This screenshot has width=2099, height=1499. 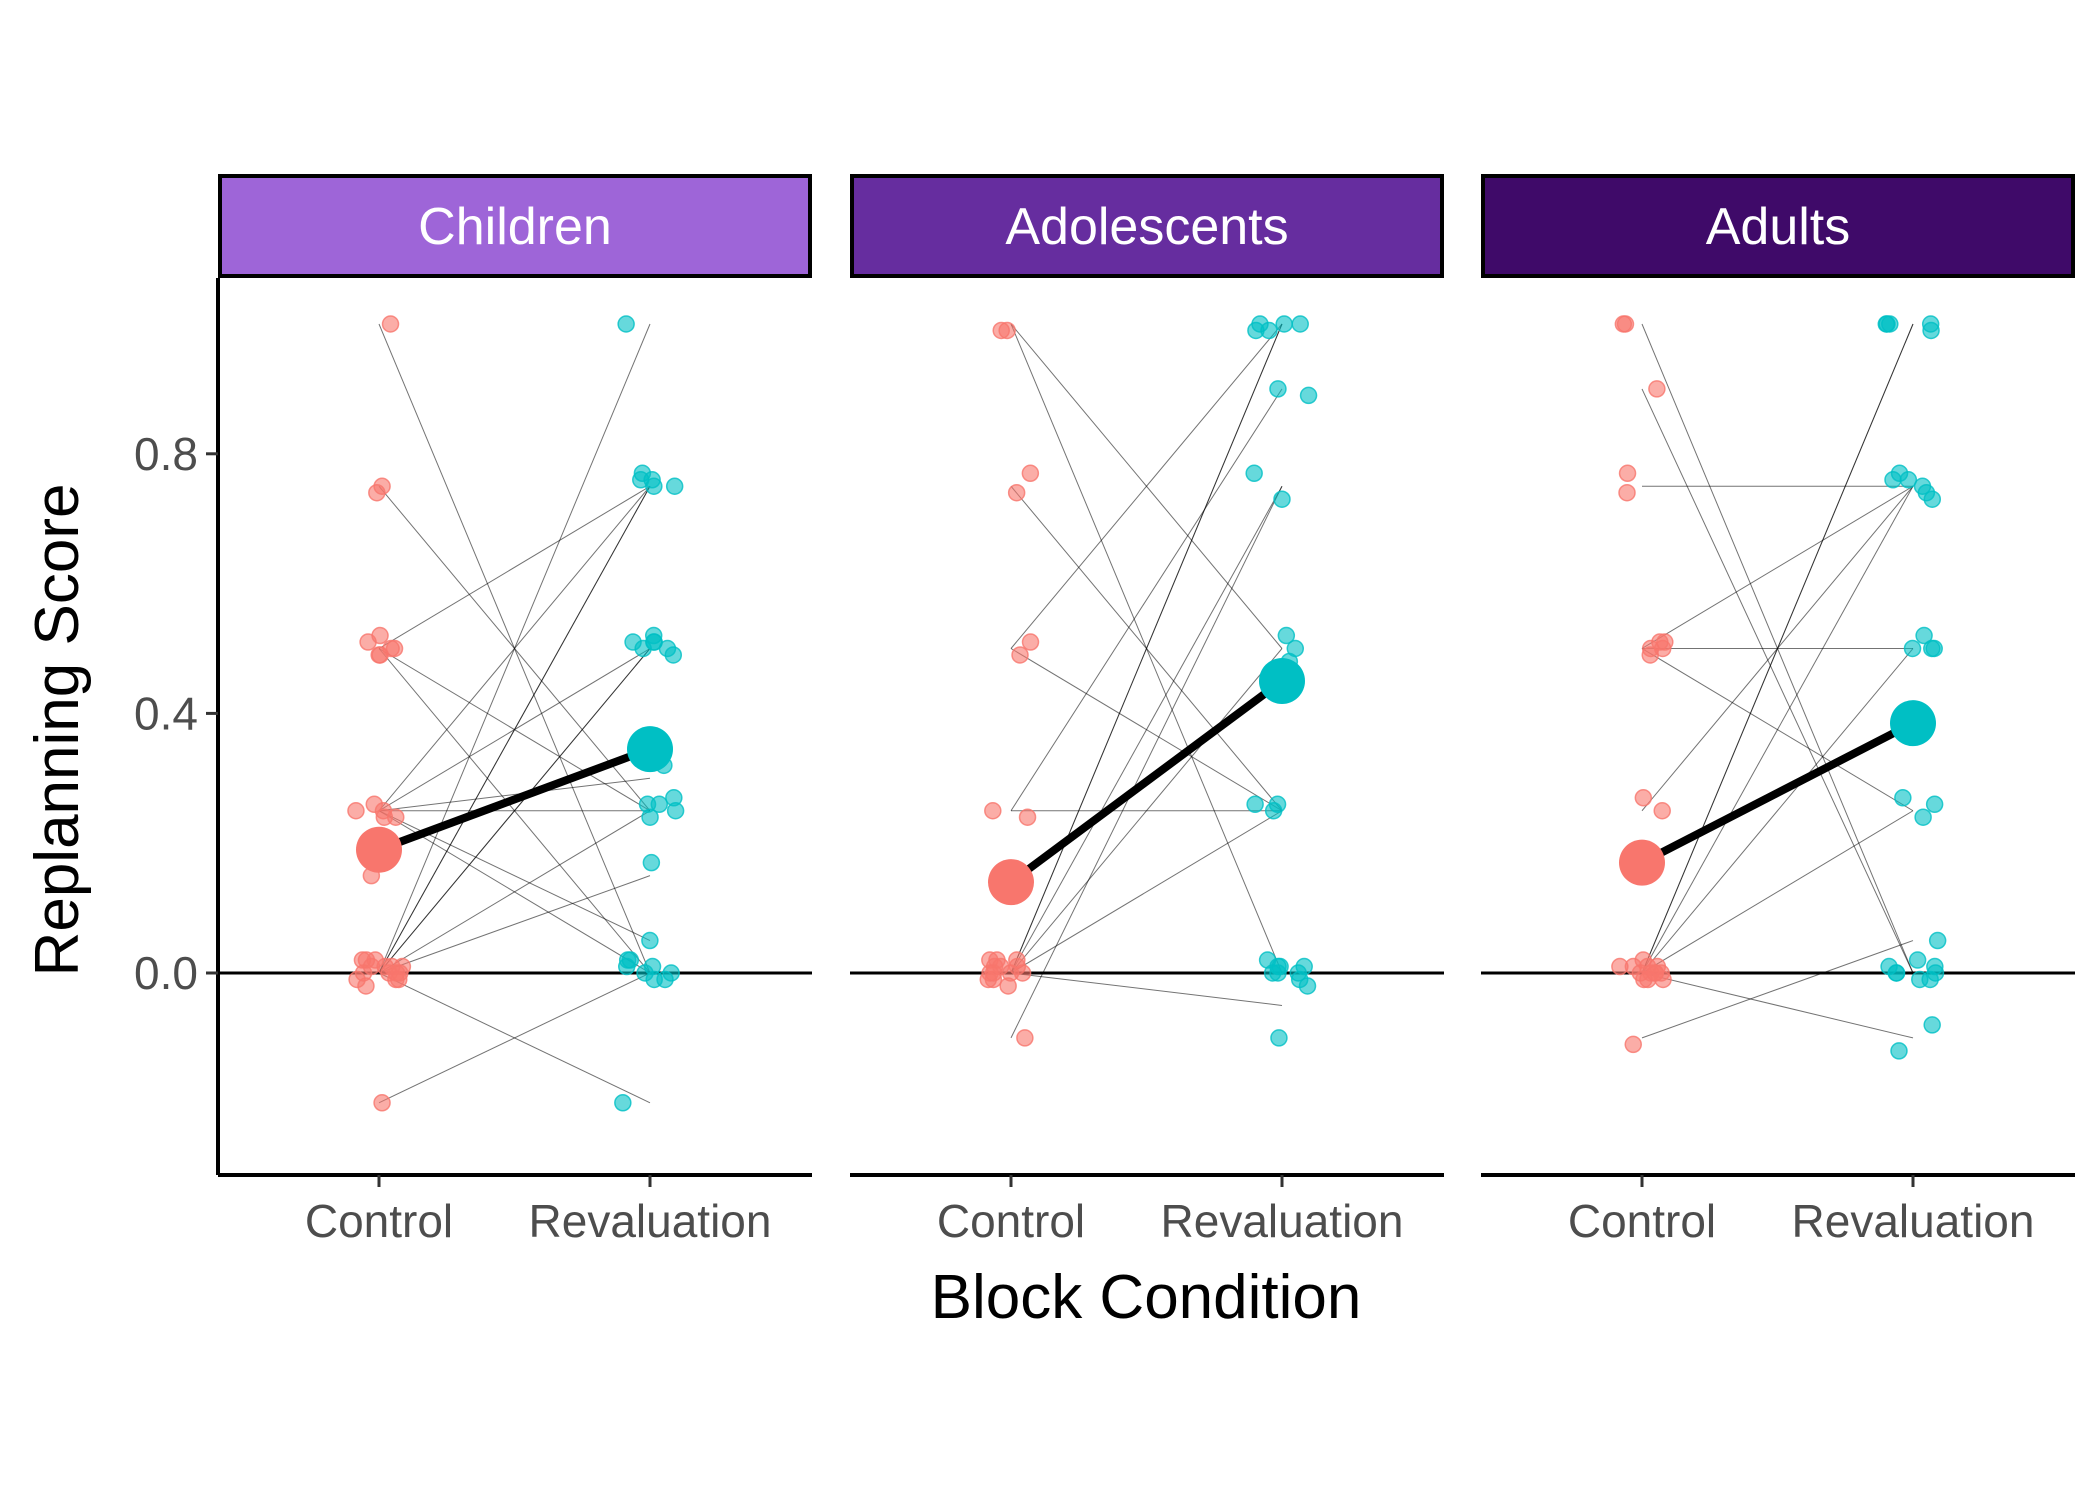 What do you see at coordinates (1146, 1297) in the screenshot?
I see `x-axis-title: Block Condition` at bounding box center [1146, 1297].